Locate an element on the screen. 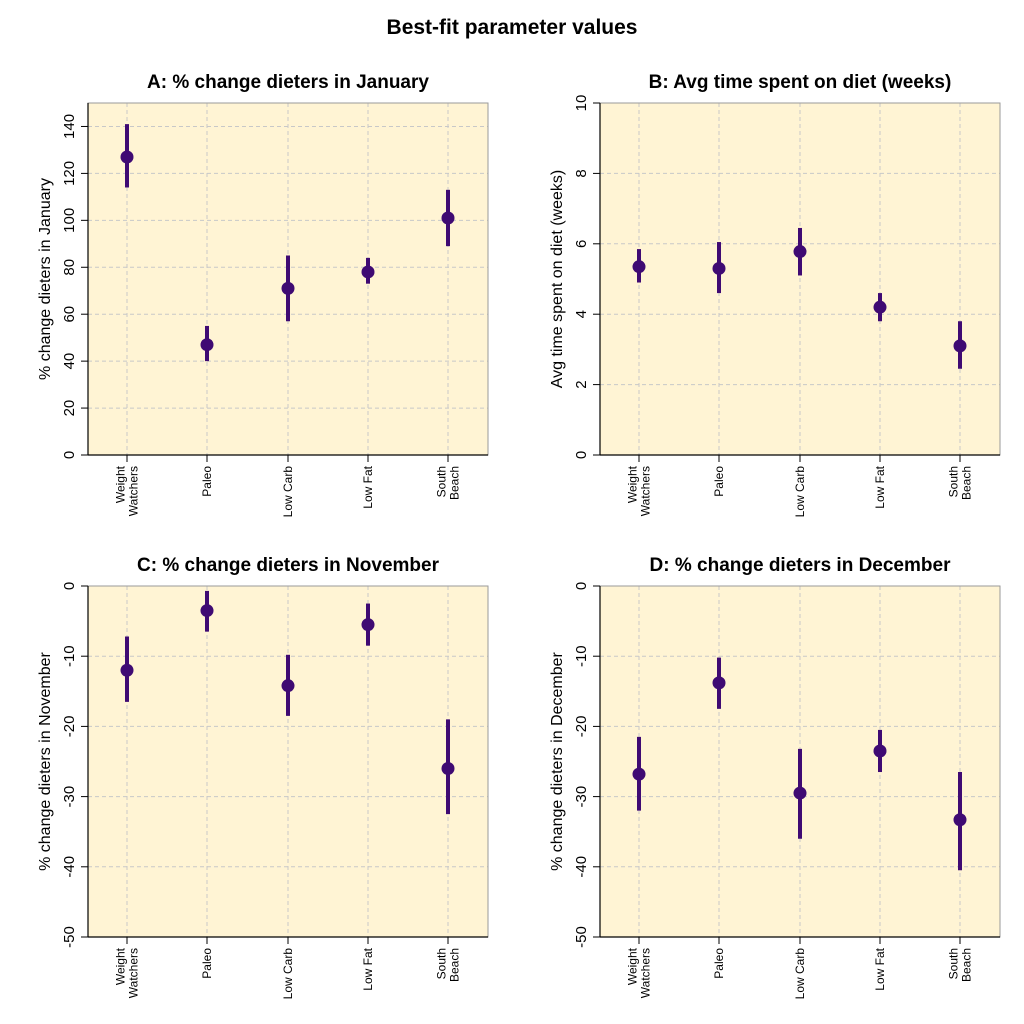  panel-a-x-tick-label-line: Beach is located at coordinates (455, 483).